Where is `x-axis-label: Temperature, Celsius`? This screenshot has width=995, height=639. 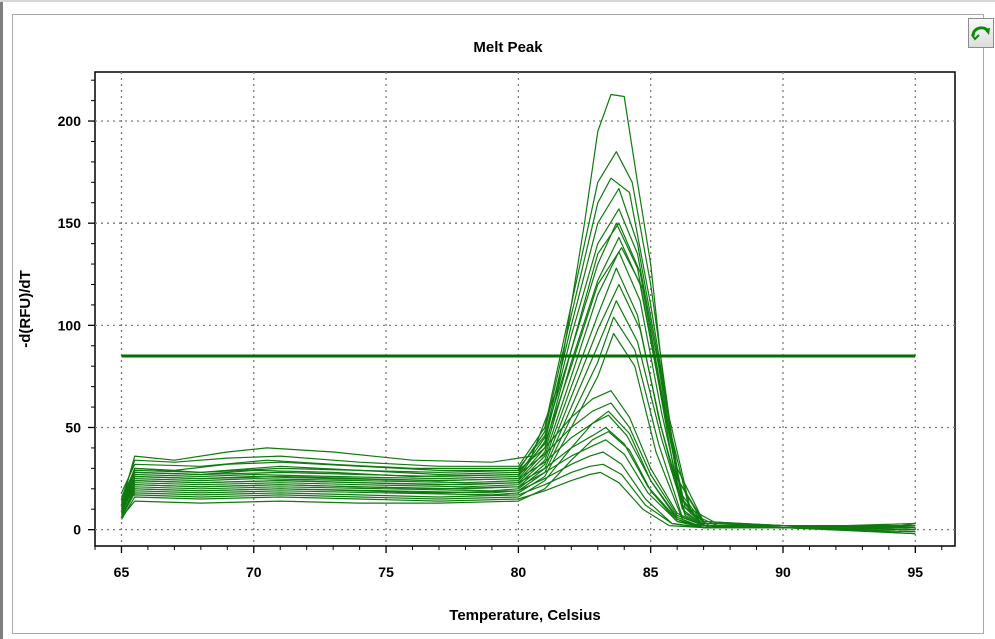
x-axis-label: Temperature, Celsius is located at coordinates (524, 615).